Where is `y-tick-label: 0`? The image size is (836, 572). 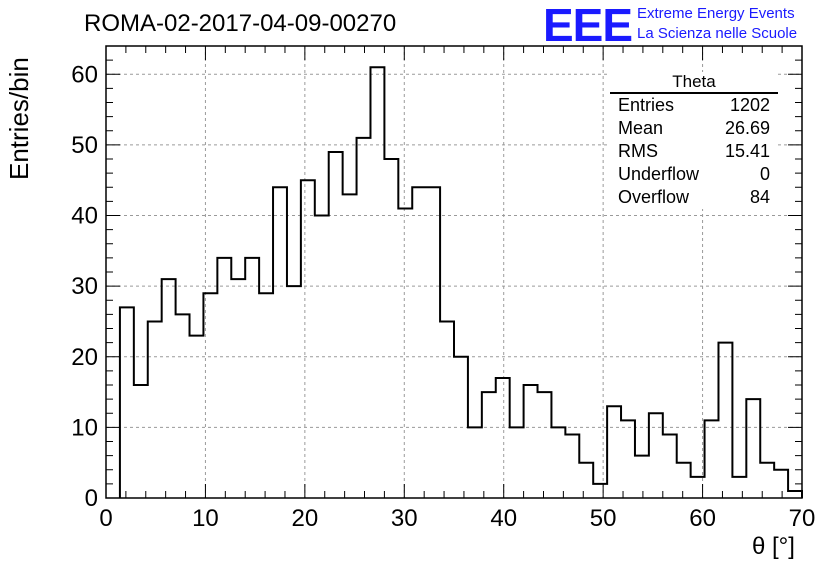
y-tick-label: 0 is located at coordinates (91, 498).